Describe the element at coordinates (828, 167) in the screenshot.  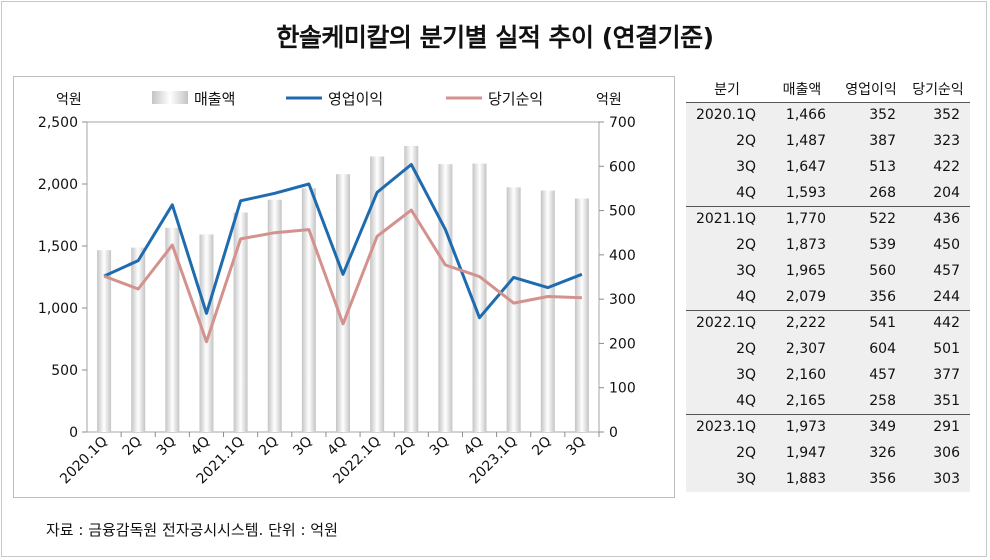
I see `table-row: 3Q 1,647 513 422` at that location.